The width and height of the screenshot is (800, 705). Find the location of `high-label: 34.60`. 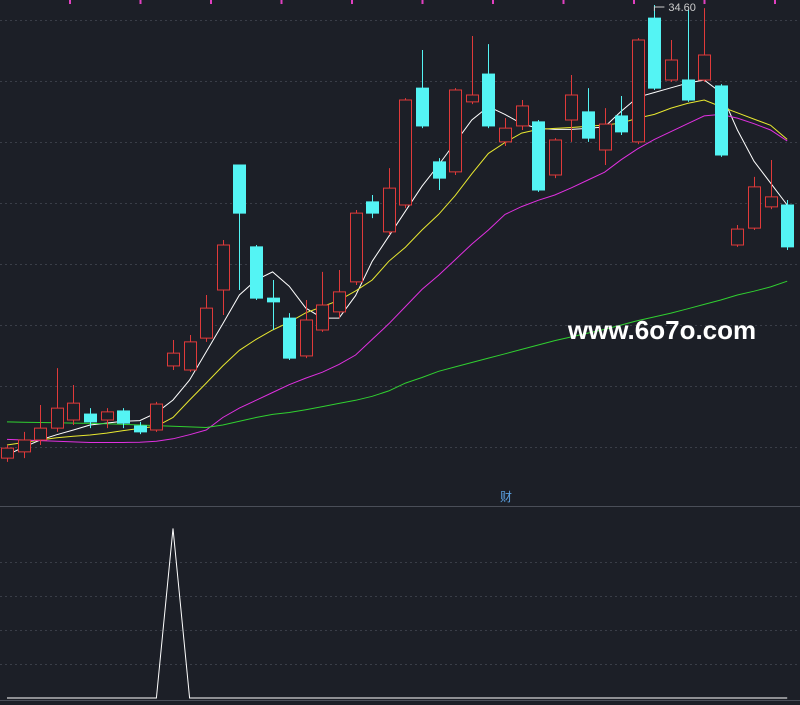

high-label: 34.60 is located at coordinates (682, 8).